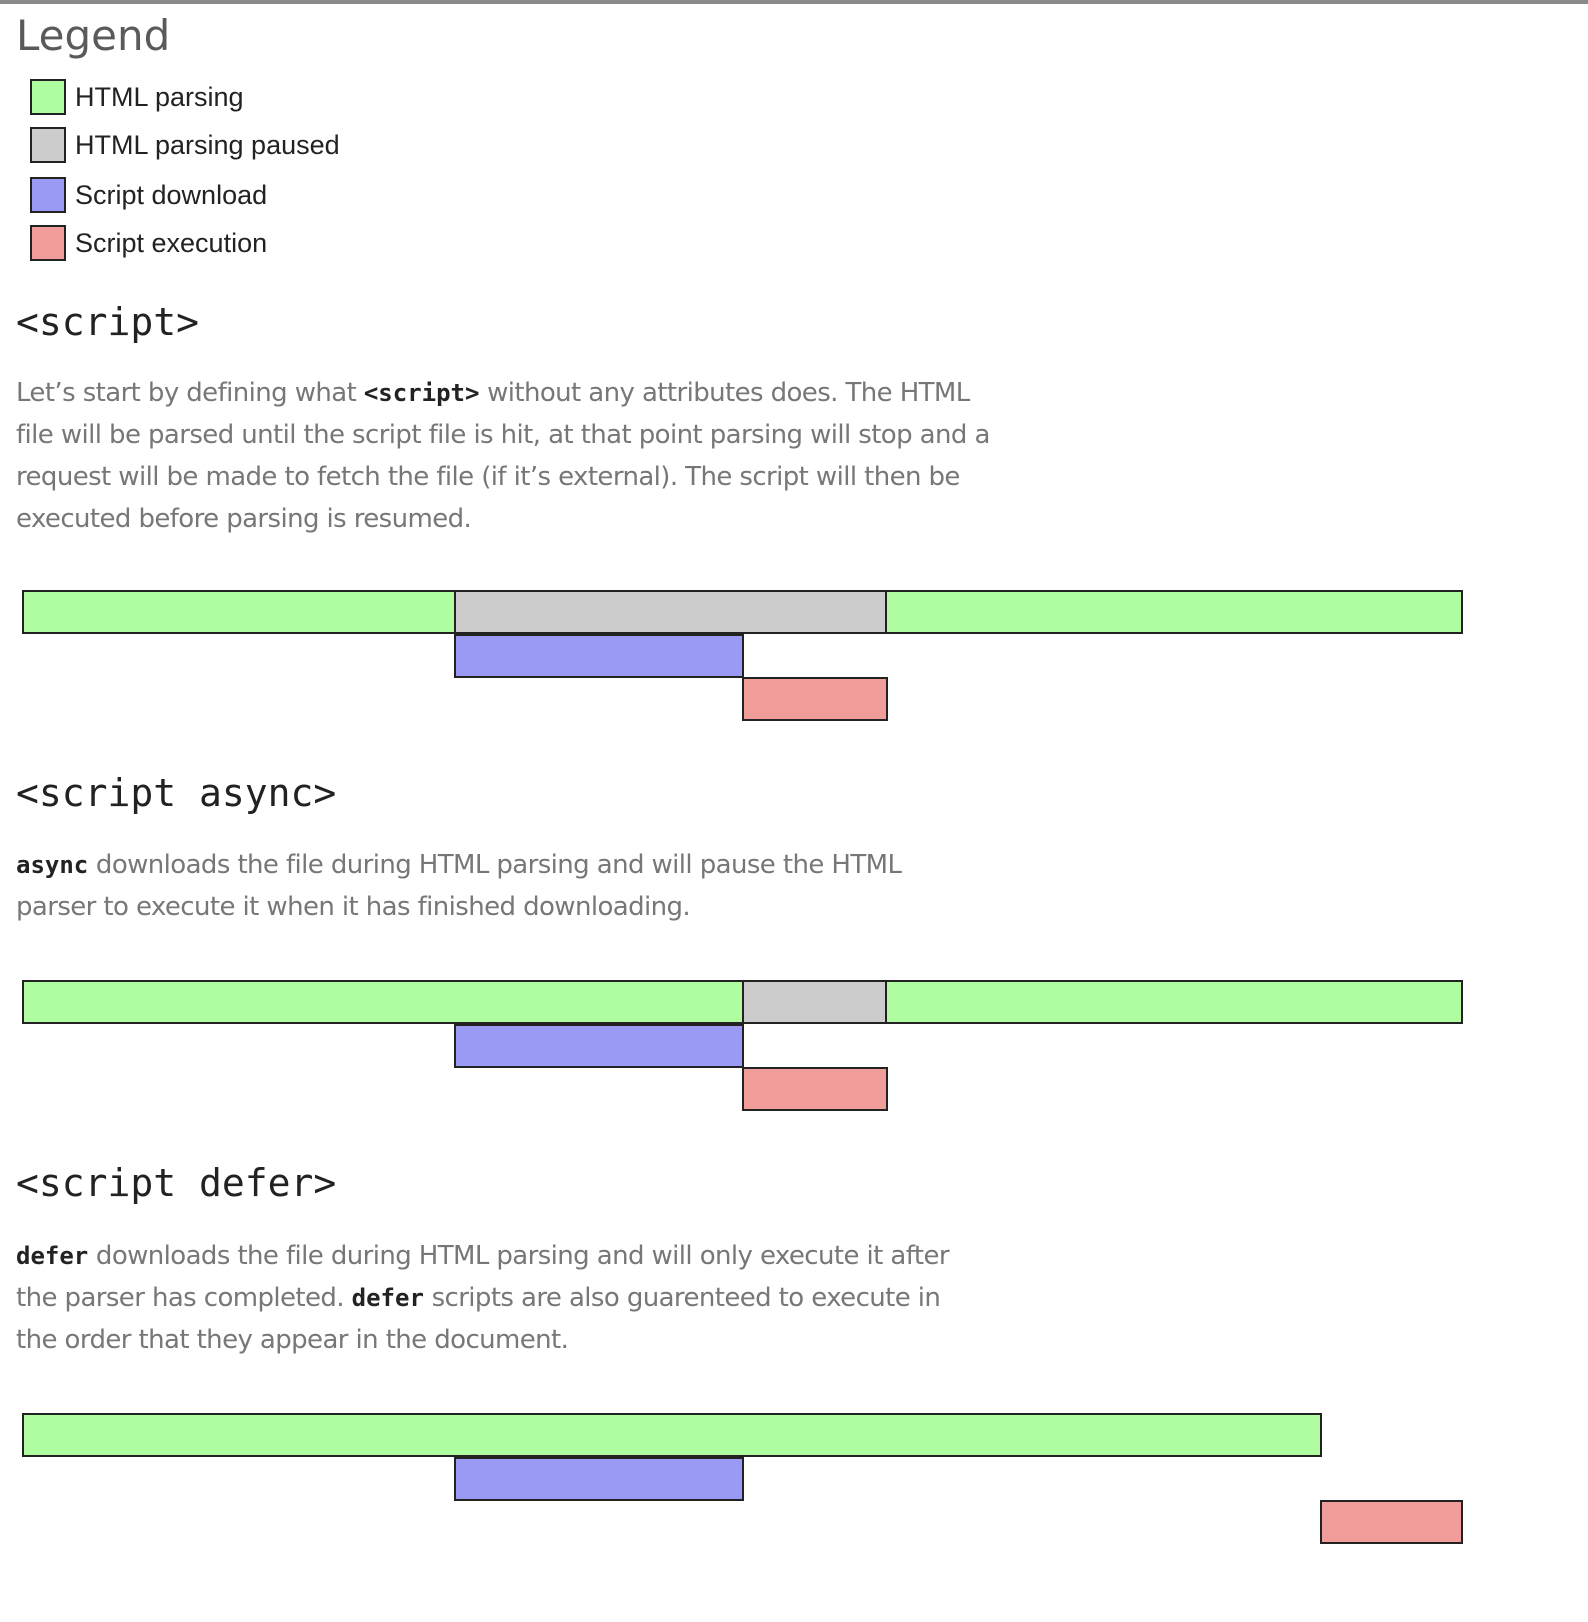 The height and width of the screenshot is (1622, 1588). I want to click on legend-swatch-parsing, so click(48, 97).